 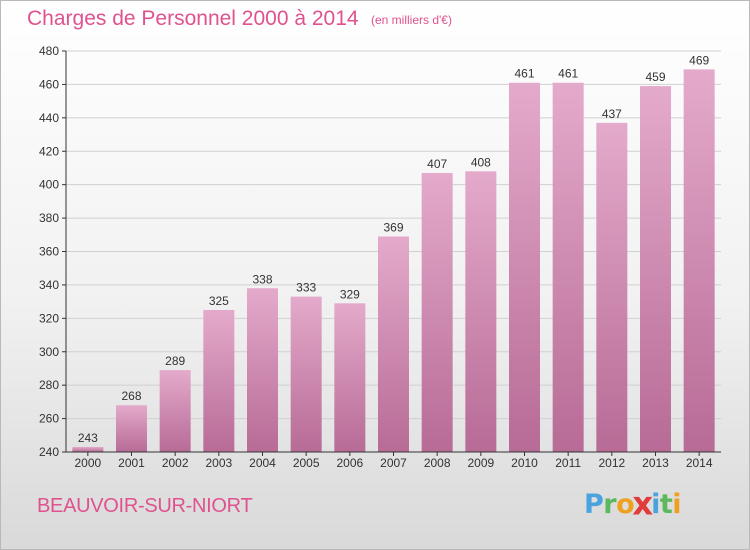 What do you see at coordinates (393, 463) in the screenshot?
I see `x-tick-label: 2007` at bounding box center [393, 463].